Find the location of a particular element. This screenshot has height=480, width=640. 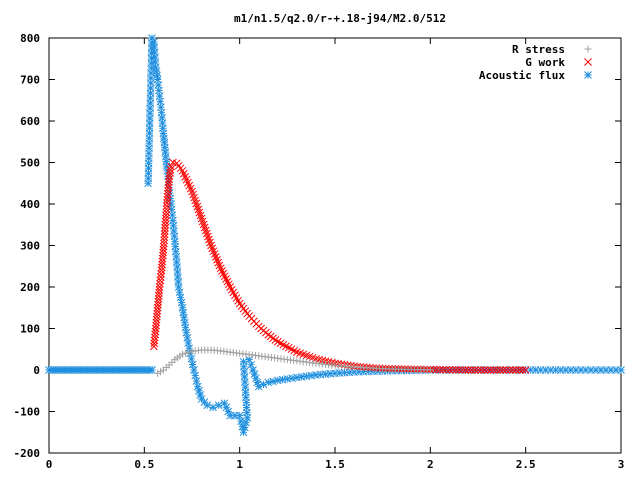

legend-label-r-stress: R stress is located at coordinates (538, 49).